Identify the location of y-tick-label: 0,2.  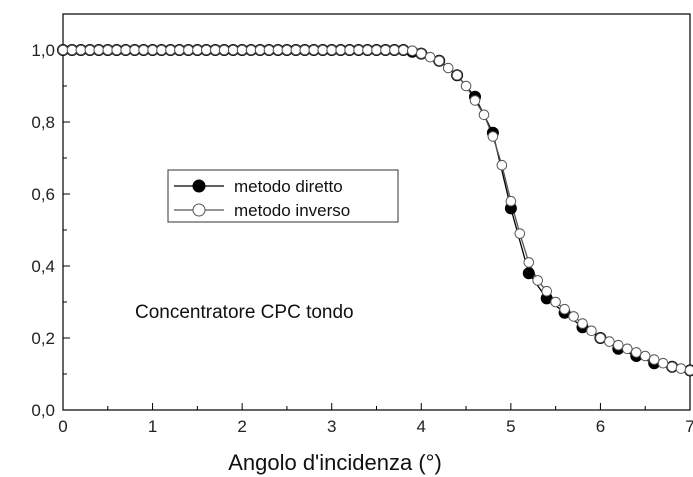
(43, 338).